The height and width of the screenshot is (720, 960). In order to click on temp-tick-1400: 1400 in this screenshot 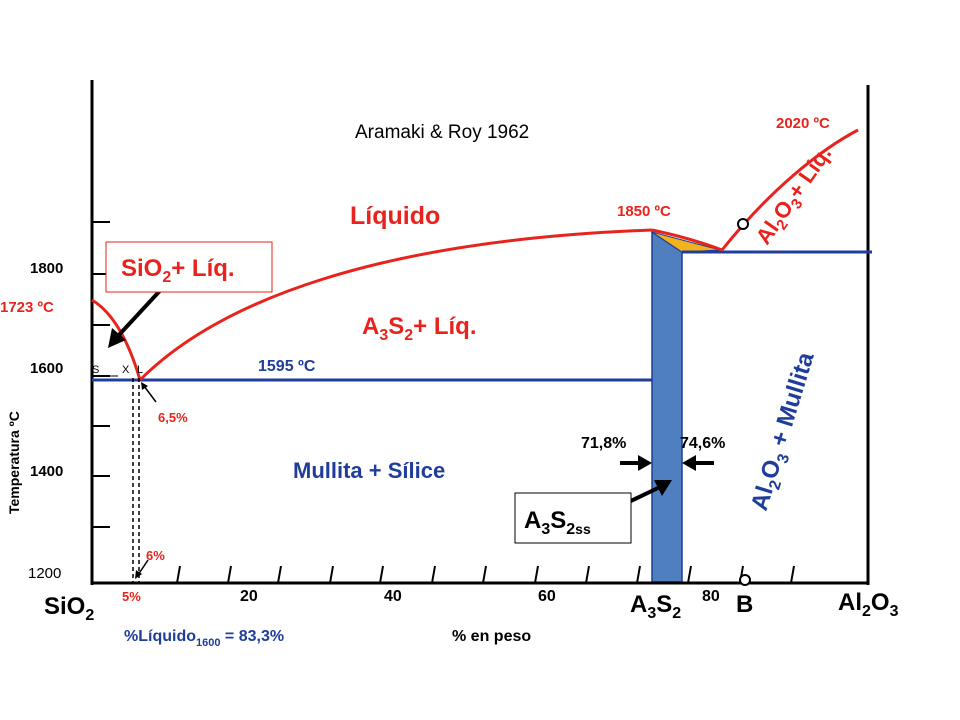, I will do `click(46, 471)`.